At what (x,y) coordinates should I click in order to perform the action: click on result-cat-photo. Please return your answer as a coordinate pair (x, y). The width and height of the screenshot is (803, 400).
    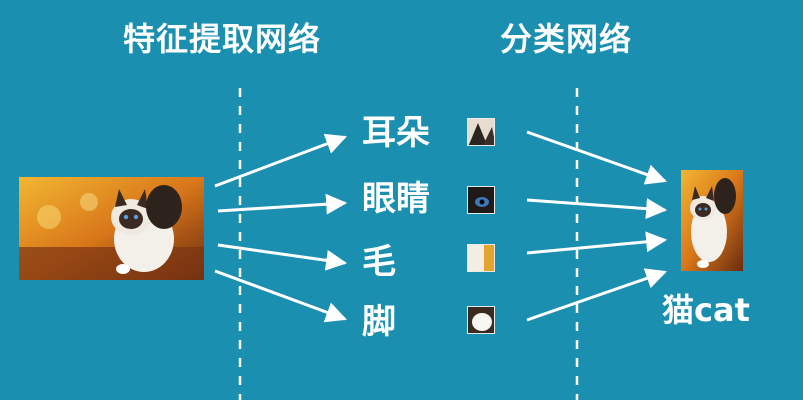
    Looking at the image, I should click on (712, 220).